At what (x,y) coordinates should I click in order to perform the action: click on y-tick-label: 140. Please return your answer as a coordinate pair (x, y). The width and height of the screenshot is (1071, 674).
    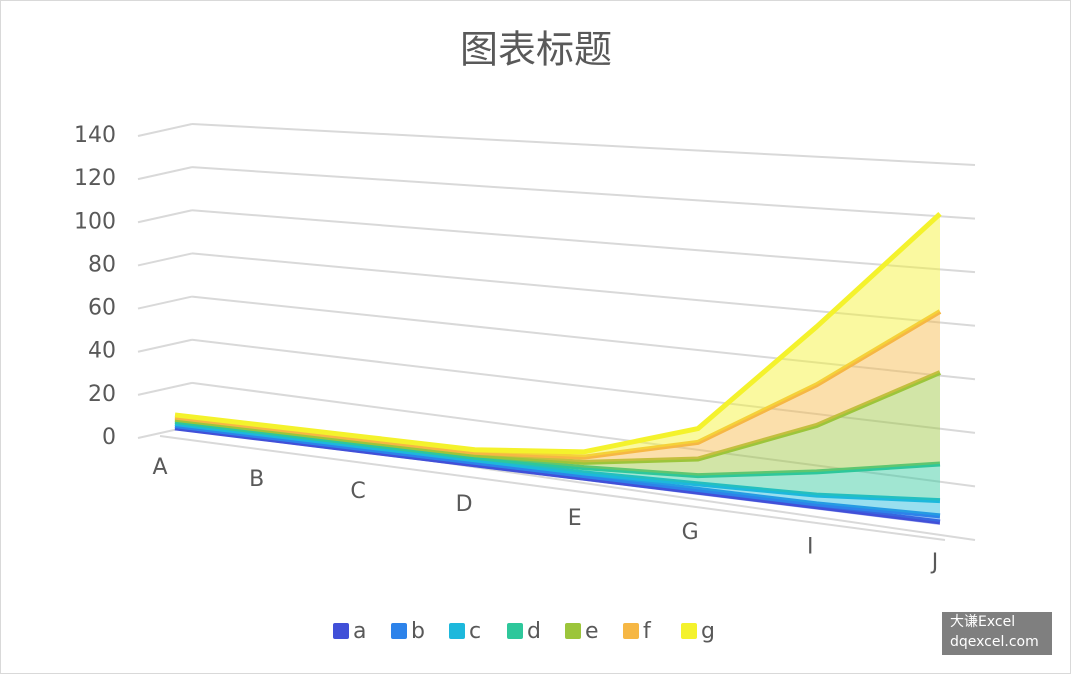
    Looking at the image, I should click on (95, 135).